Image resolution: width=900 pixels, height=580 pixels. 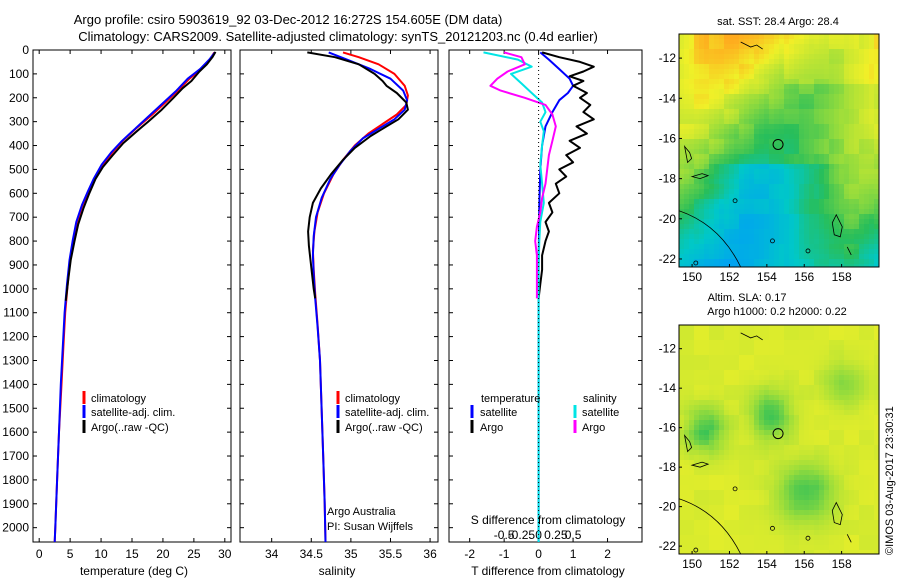 What do you see at coordinates (772, 528) in the screenshot?
I see `island-outline` at bounding box center [772, 528].